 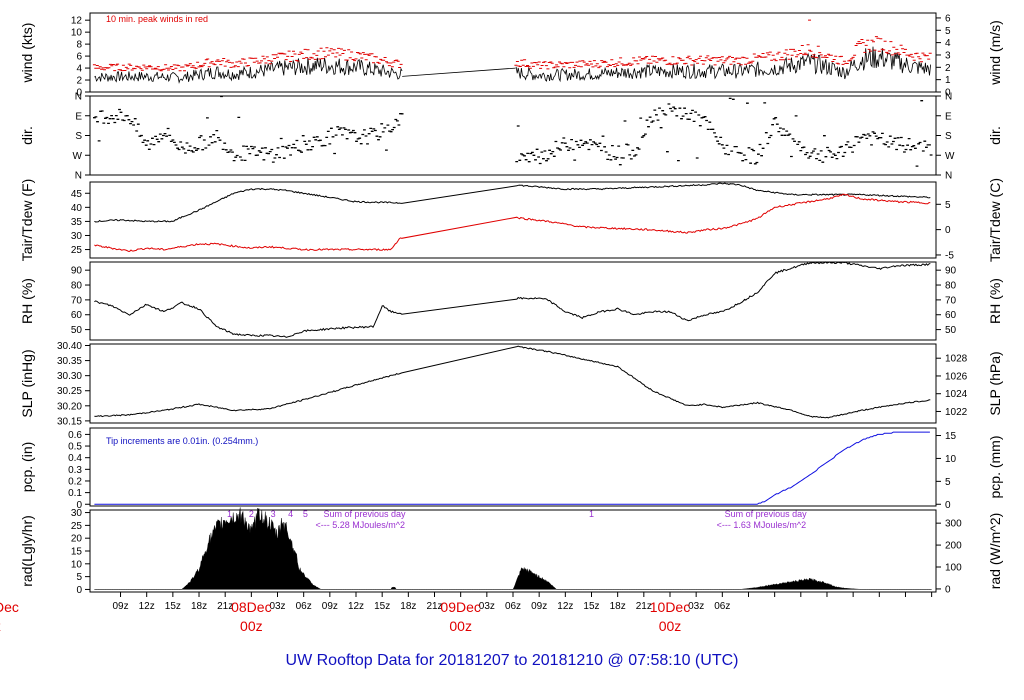 What do you see at coordinates (512, 45) in the screenshot?
I see `wind-peak-series` at bounding box center [512, 45].